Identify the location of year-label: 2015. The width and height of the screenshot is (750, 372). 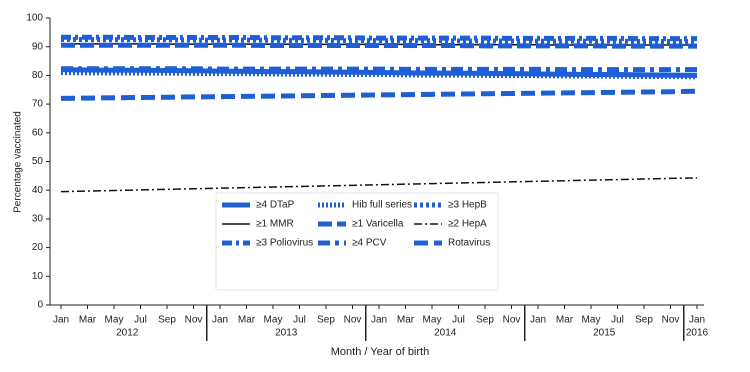
(604, 333).